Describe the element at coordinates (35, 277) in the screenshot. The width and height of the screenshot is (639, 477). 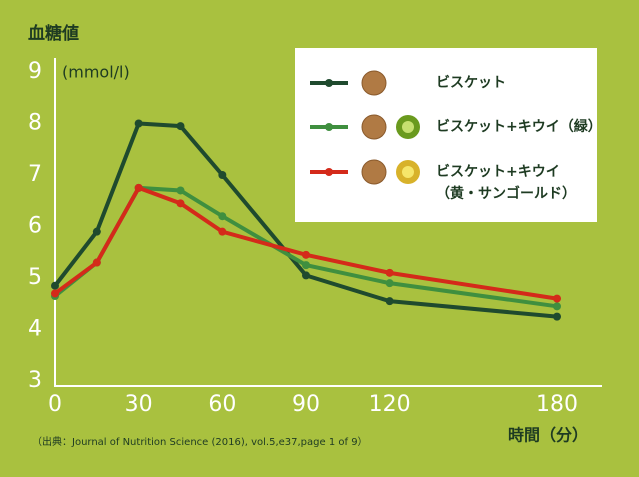
I see `y-tick-label: 5` at that location.